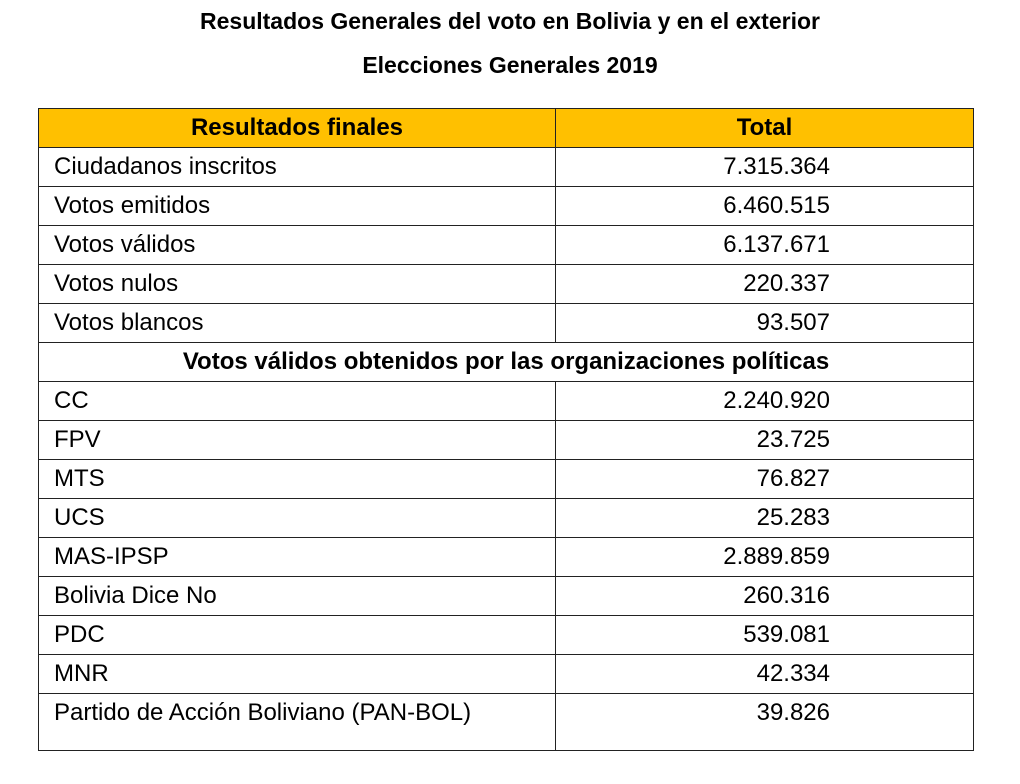 This screenshot has height=784, width=1020. I want to click on table-row: MTS 76.827, so click(506, 479).